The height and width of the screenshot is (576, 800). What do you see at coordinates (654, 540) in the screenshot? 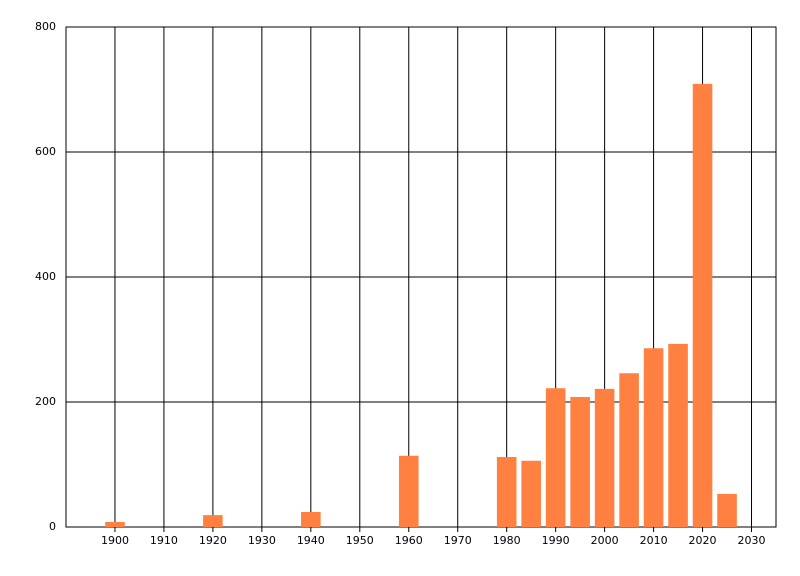
I see `x-tick-label: 2010` at bounding box center [654, 540].